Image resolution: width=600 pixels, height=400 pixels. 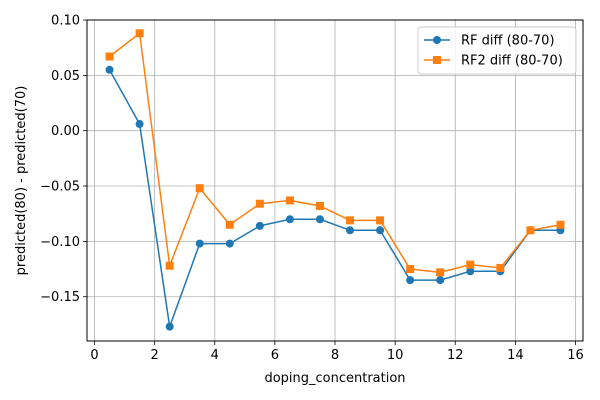 I want to click on x-tick-label: 10, so click(x=395, y=355).